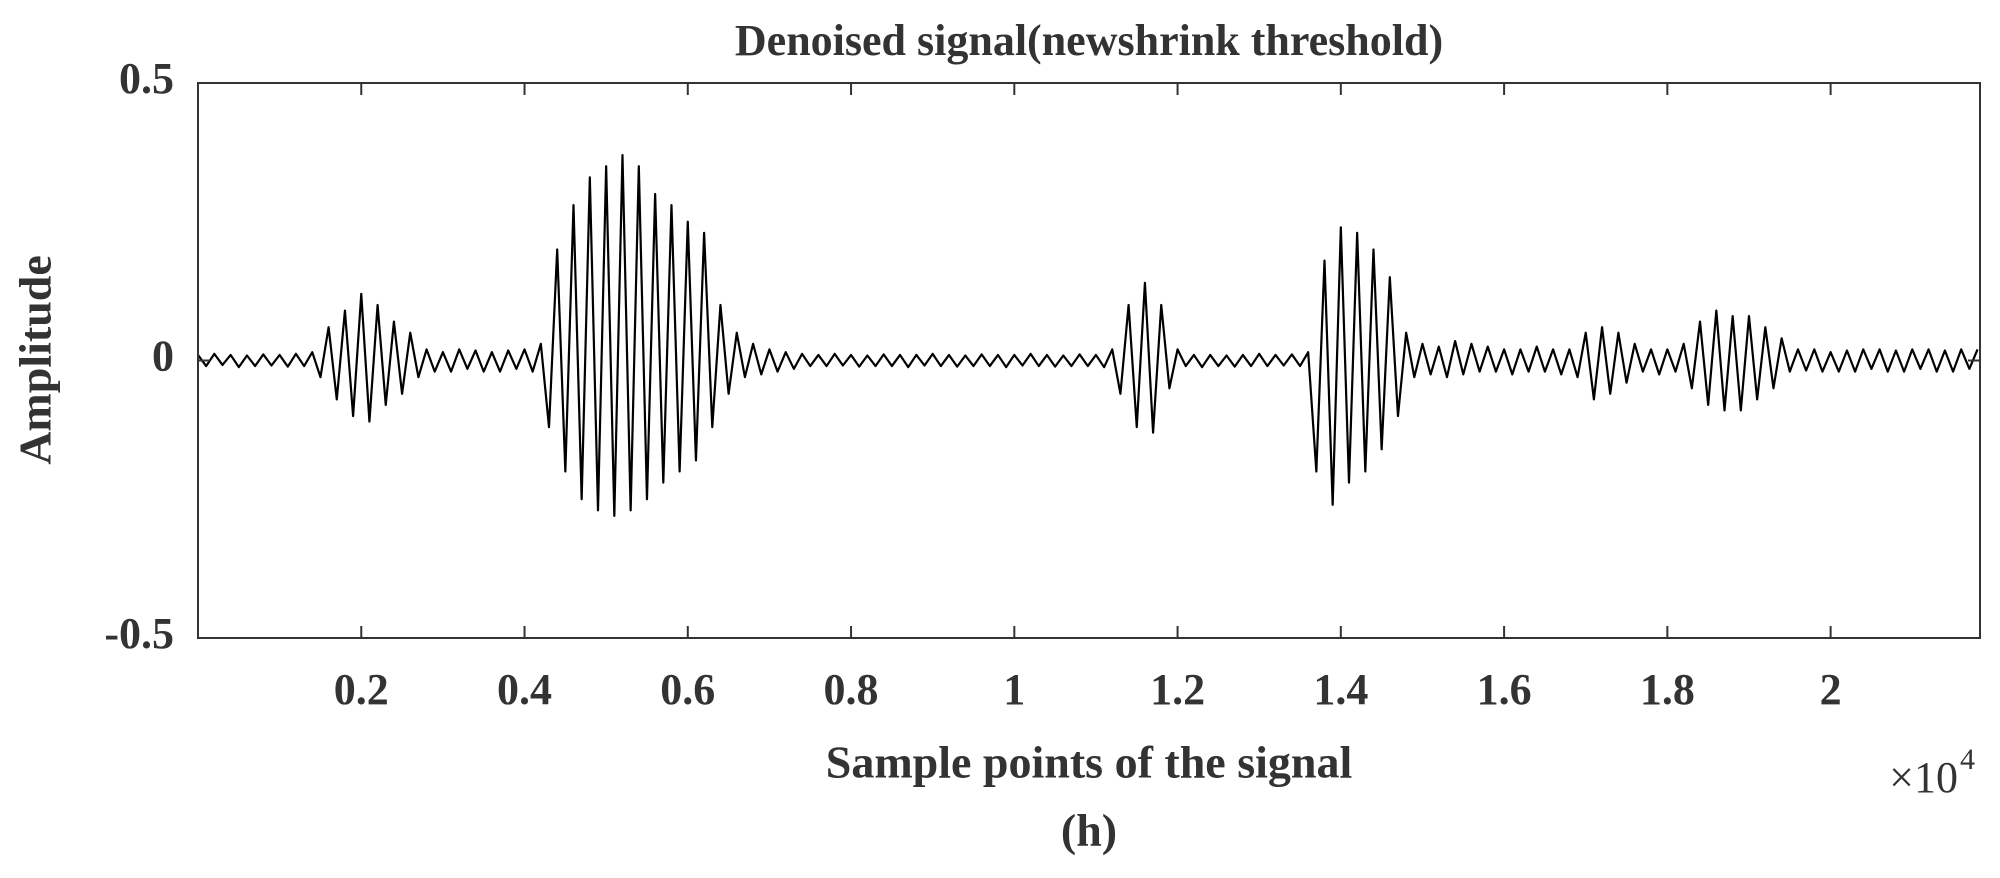 The image size is (2000, 878). What do you see at coordinates (1831, 689) in the screenshot?
I see `x-tick-label: 2` at bounding box center [1831, 689].